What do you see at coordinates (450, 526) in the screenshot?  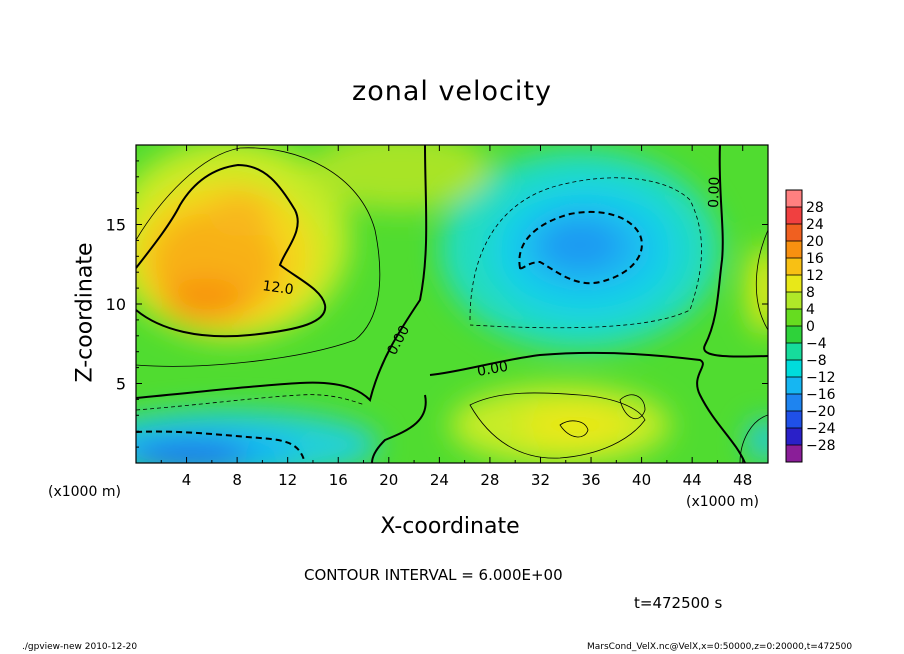 I see `x-axis-label: X-coordinate` at bounding box center [450, 526].